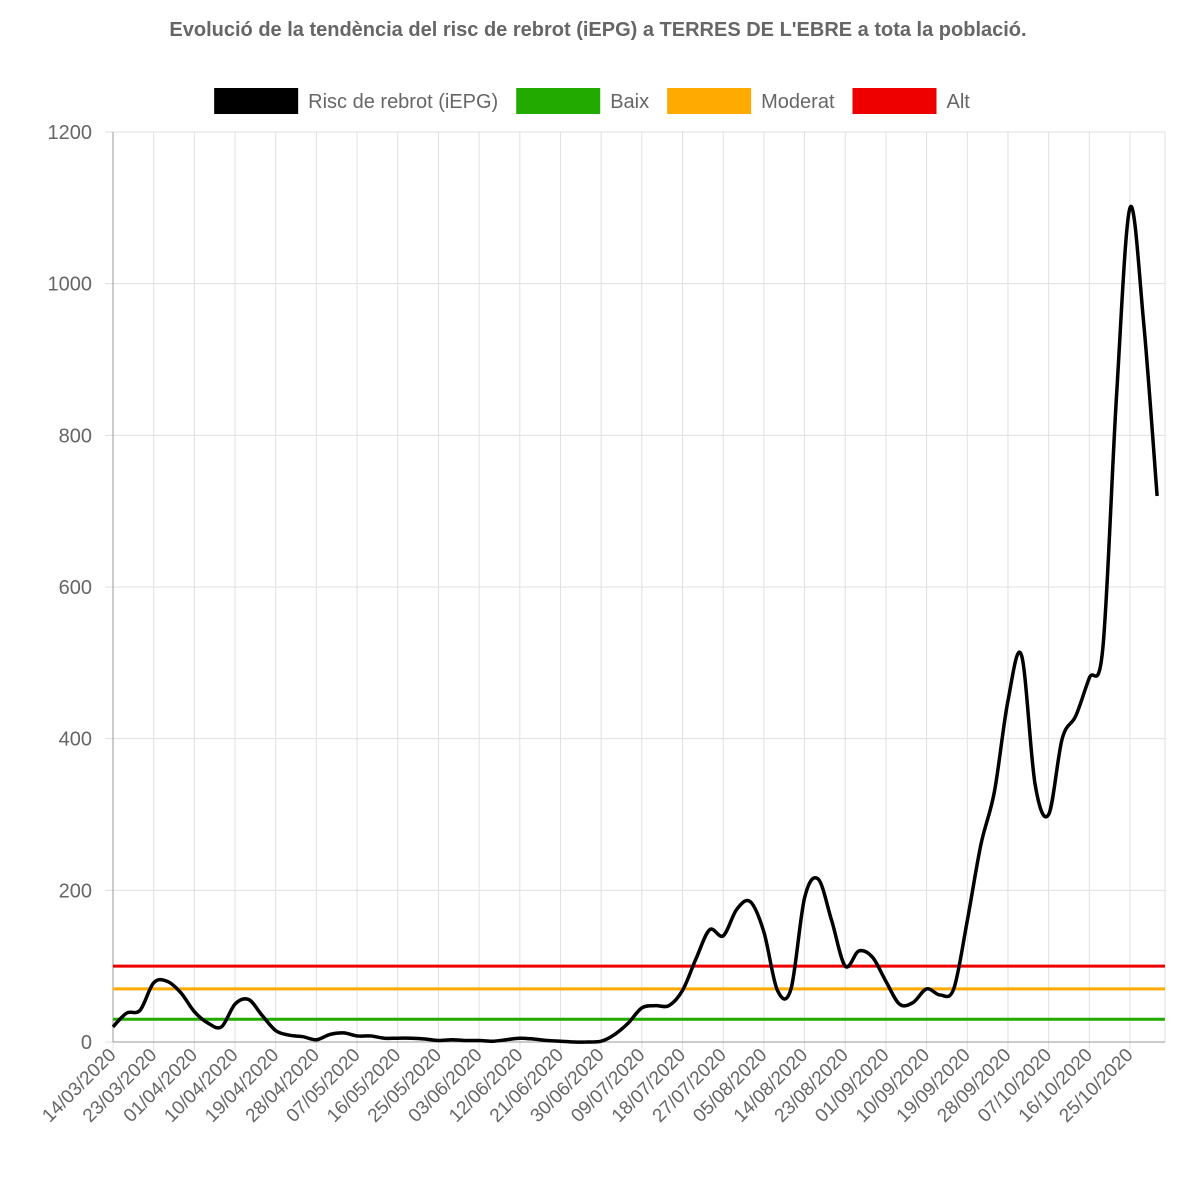 The image size is (1184, 1186). Describe the element at coordinates (629, 102) in the screenshot. I see `legend-label: Baix` at that location.